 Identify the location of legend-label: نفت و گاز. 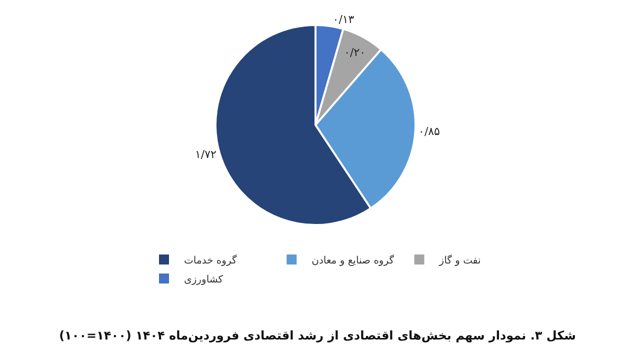
(459, 260).